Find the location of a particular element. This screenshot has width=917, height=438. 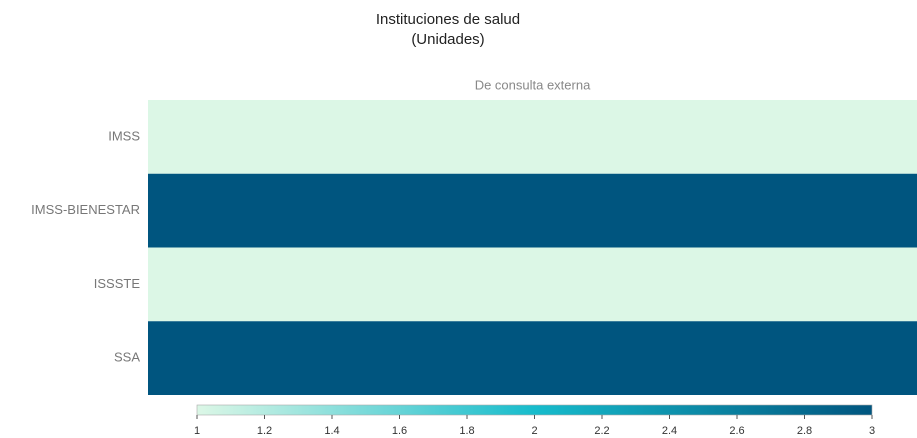

colorbar-tick-label: 2.8 is located at coordinates (804, 431).